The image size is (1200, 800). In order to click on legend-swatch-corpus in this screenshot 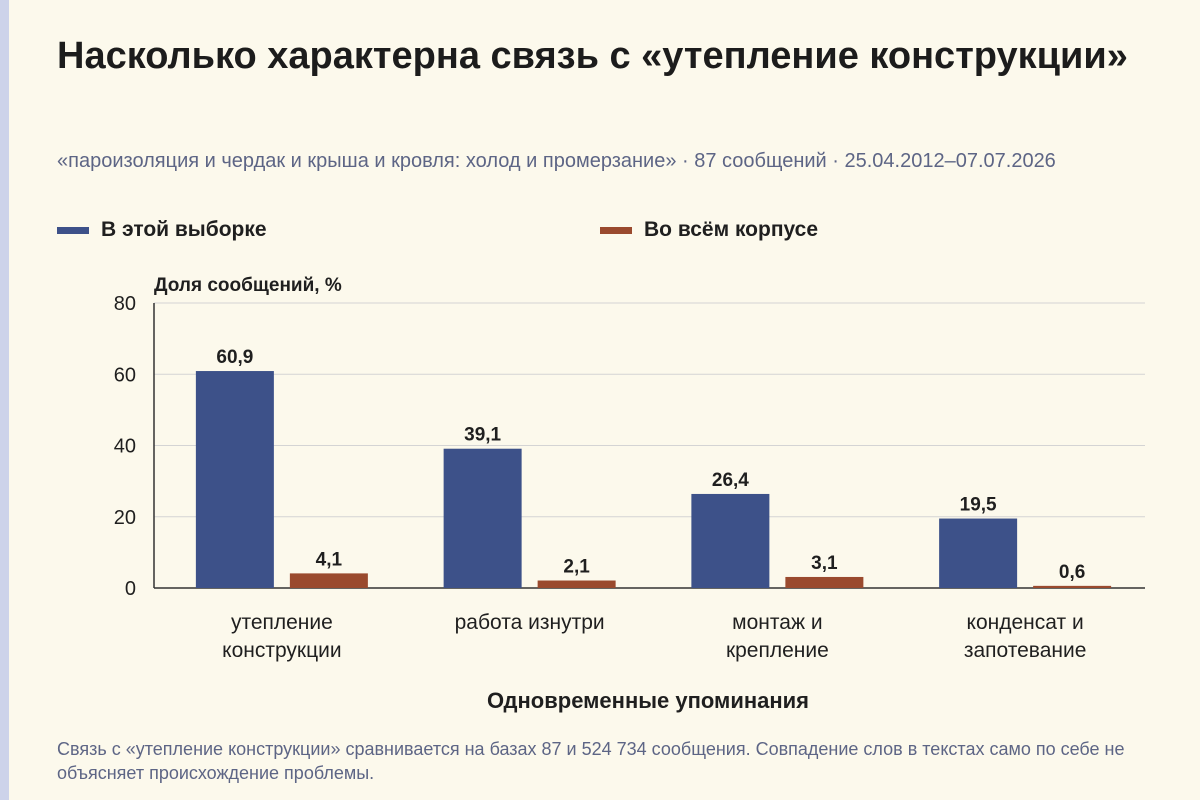, I will do `click(616, 230)`.